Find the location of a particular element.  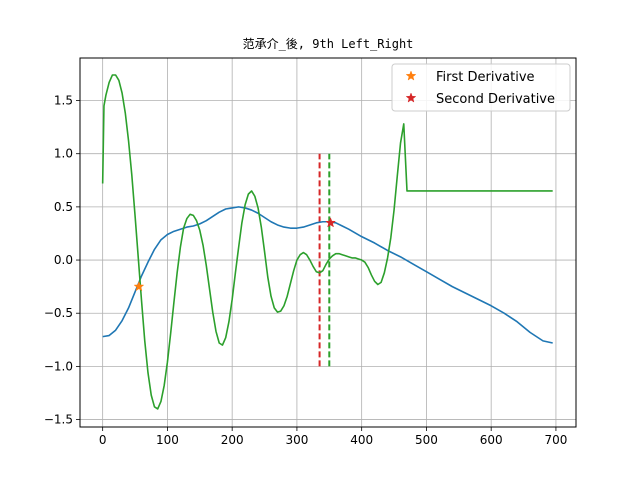

derivative-markers is located at coordinates (235, 254).